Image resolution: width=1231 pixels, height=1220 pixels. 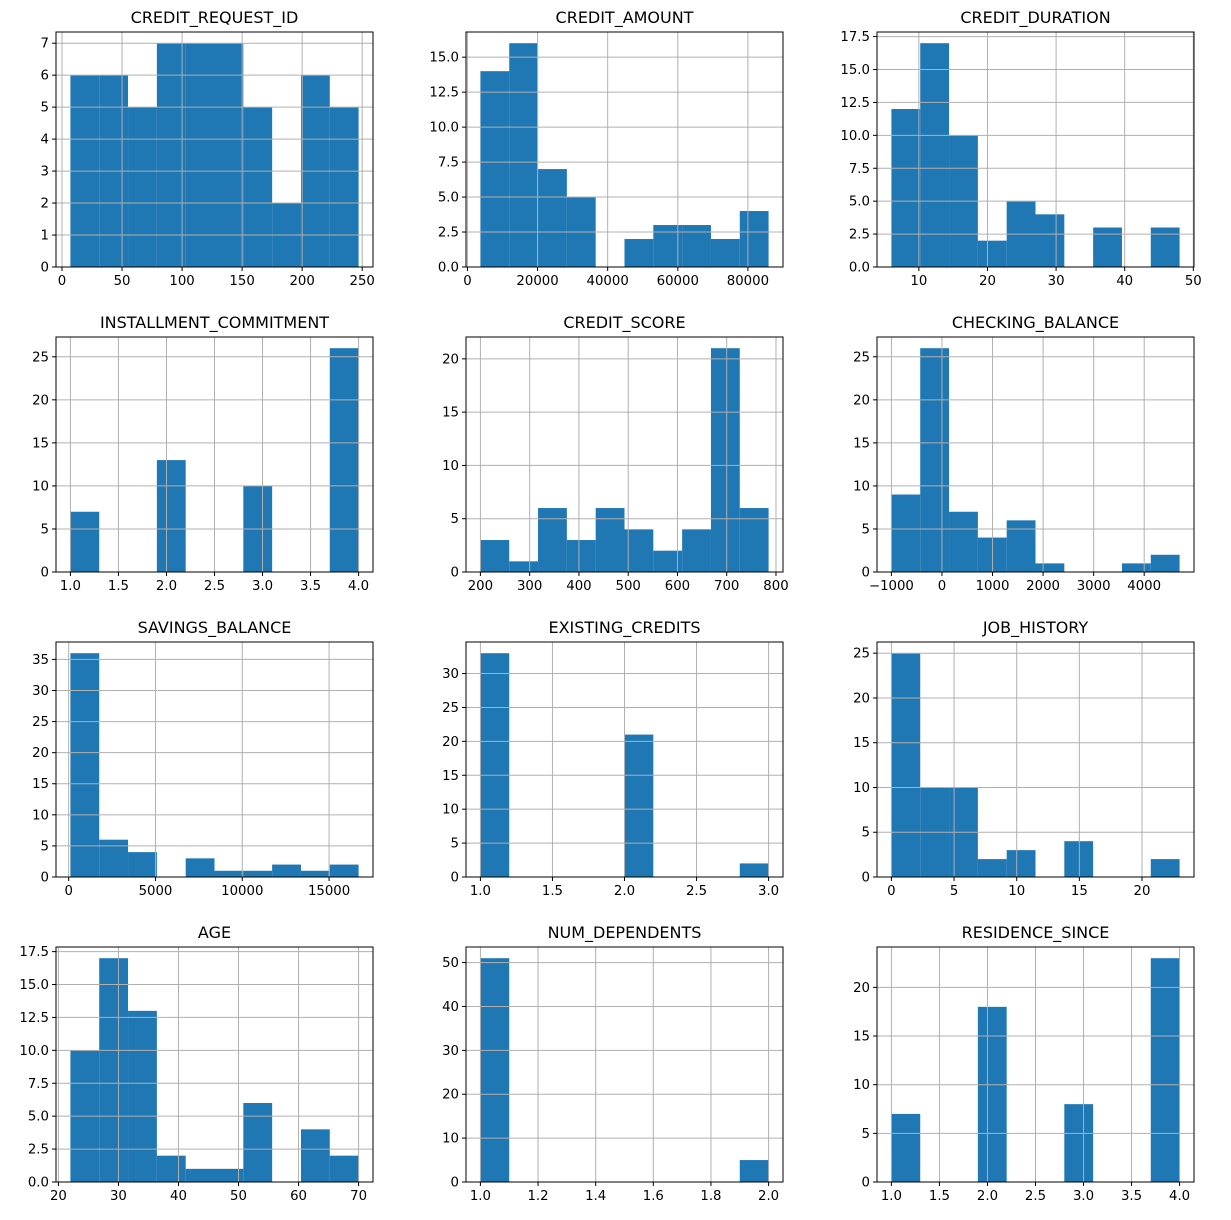 I want to click on y-tick-label: 12.5, so click(x=34, y=1018).